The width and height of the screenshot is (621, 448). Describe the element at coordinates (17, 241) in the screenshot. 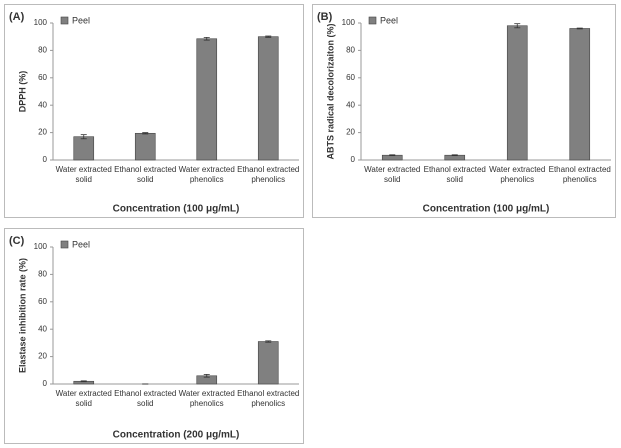

I see `panel-label: (C)` at that location.